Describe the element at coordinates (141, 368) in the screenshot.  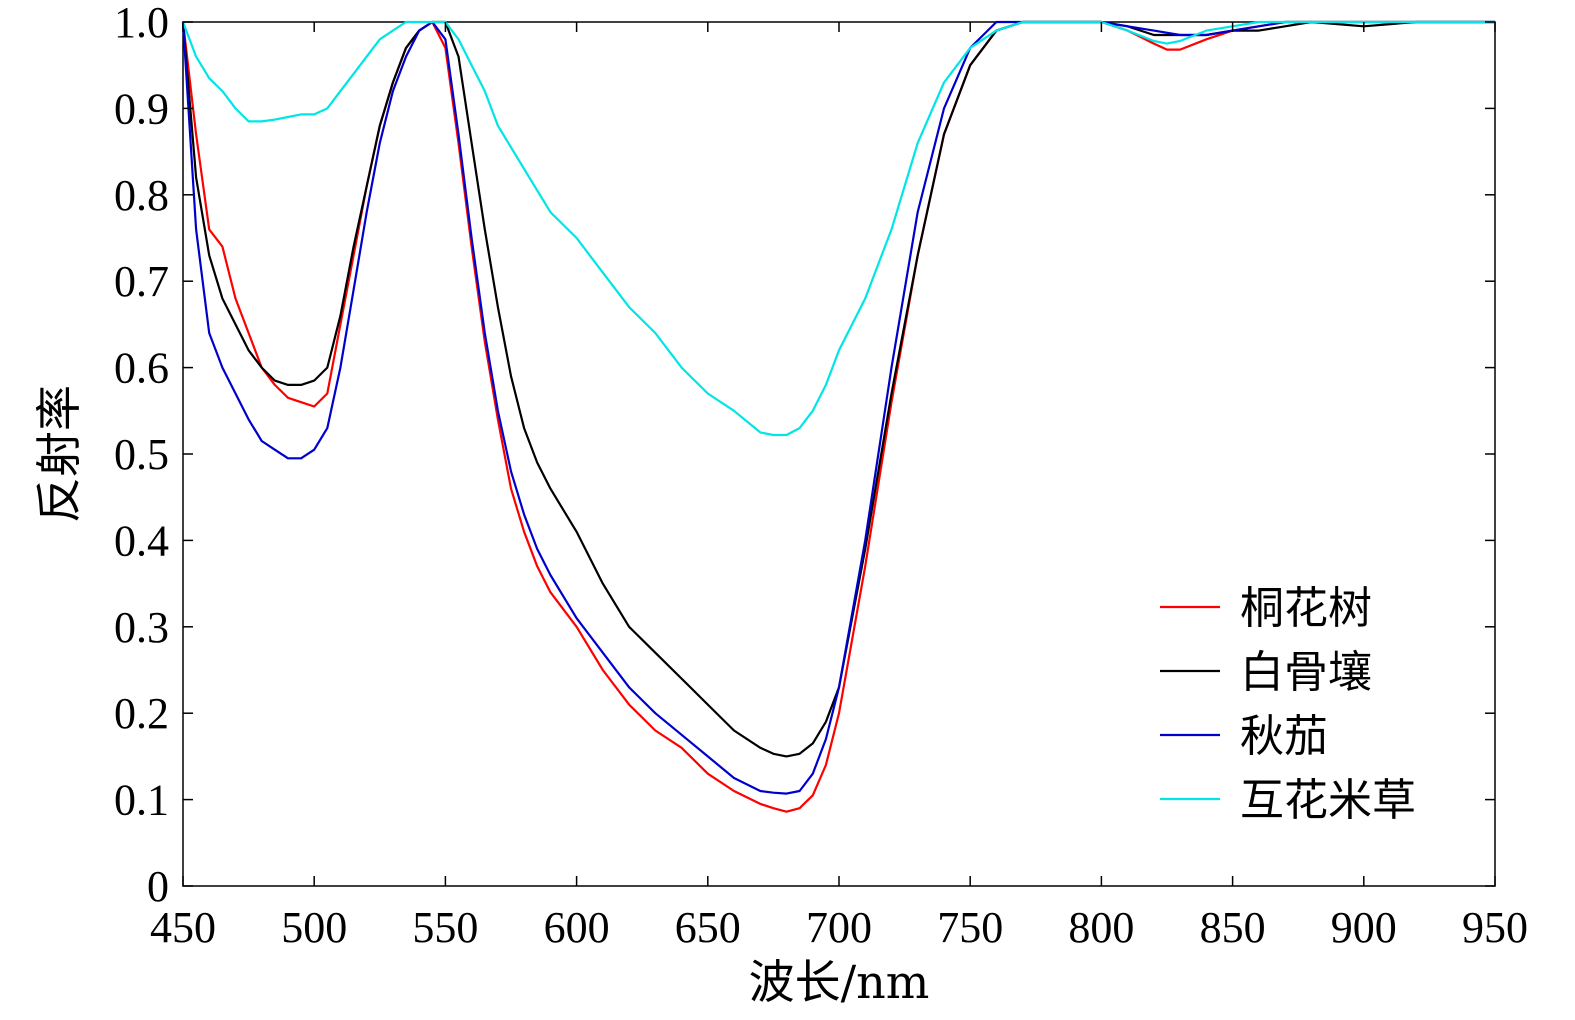
I see `y-tick-label: 0.6` at that location.